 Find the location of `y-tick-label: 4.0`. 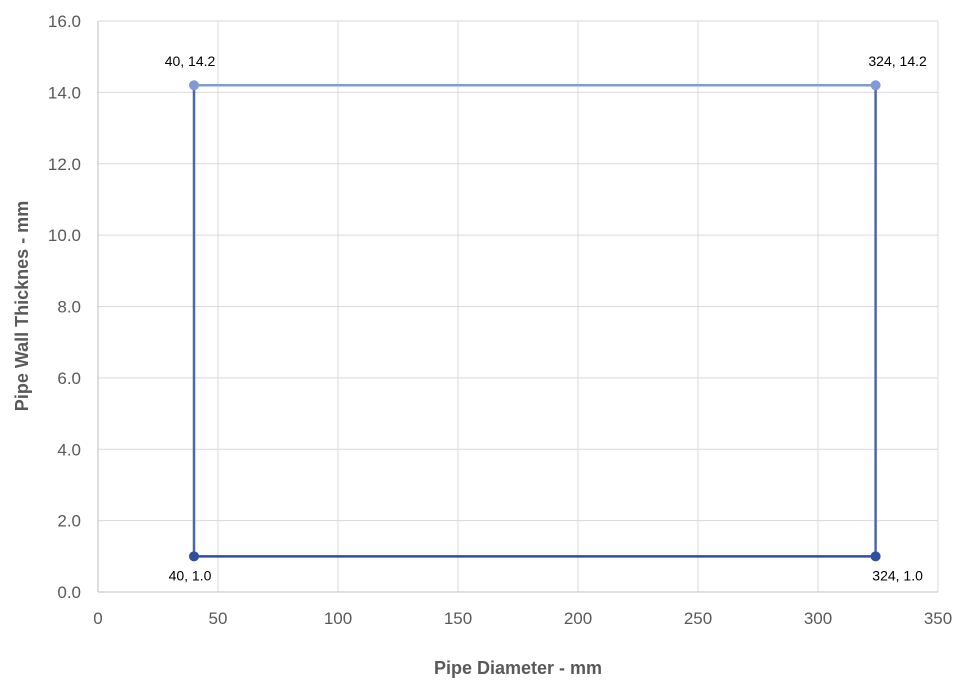

y-tick-label: 4.0 is located at coordinates (69, 449).